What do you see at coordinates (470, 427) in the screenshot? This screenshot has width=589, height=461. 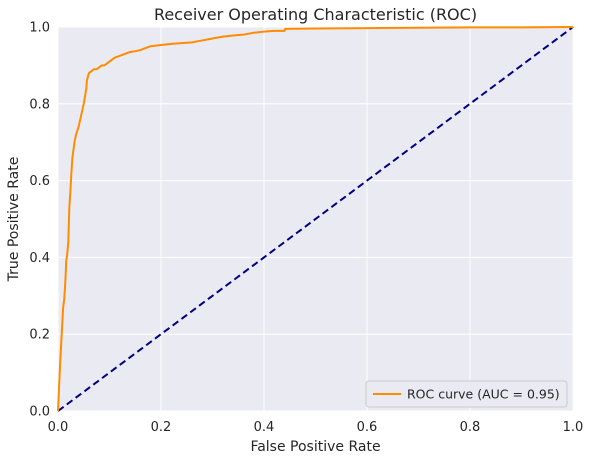 I see `x-tick-label: 0.8` at bounding box center [470, 427].